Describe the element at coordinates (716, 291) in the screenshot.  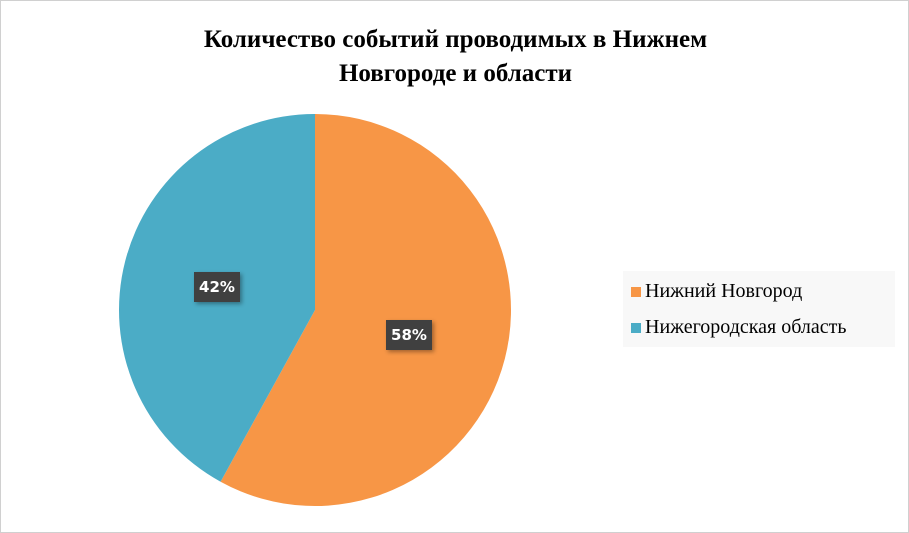
I see `legend-item-nizhny-novgorod: Нижний Новгород` at that location.